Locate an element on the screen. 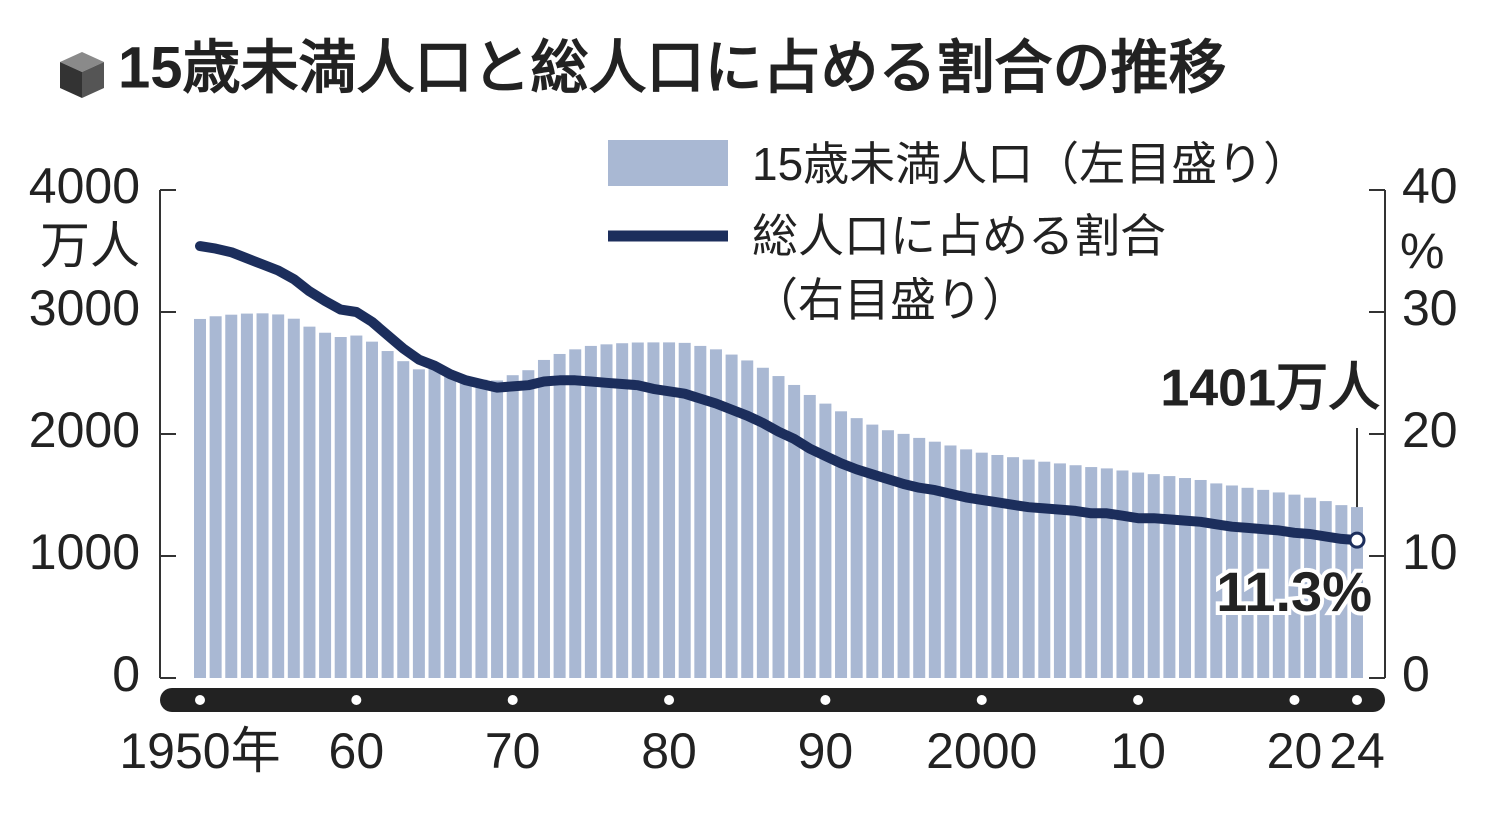 Image resolution: width=1500 pixels, height=819 pixels. y2-tick-label: 20 is located at coordinates (1430, 430).